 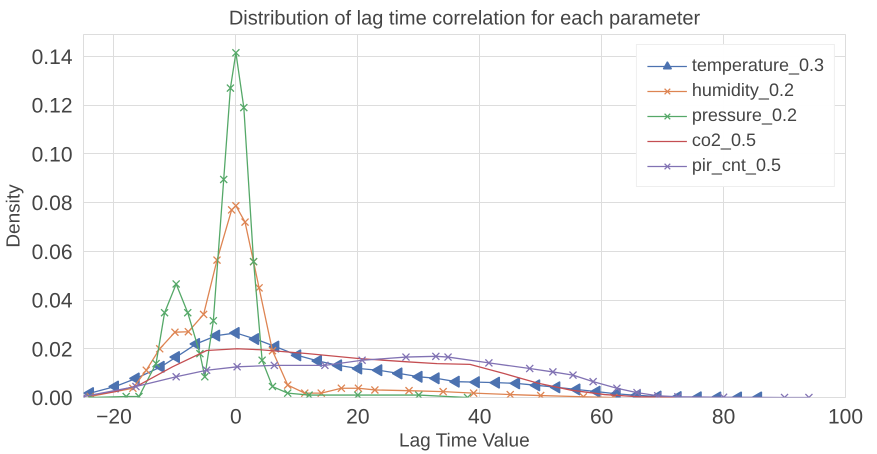 What do you see at coordinates (724, 417) in the screenshot?
I see `x-tick-label: 80` at bounding box center [724, 417].